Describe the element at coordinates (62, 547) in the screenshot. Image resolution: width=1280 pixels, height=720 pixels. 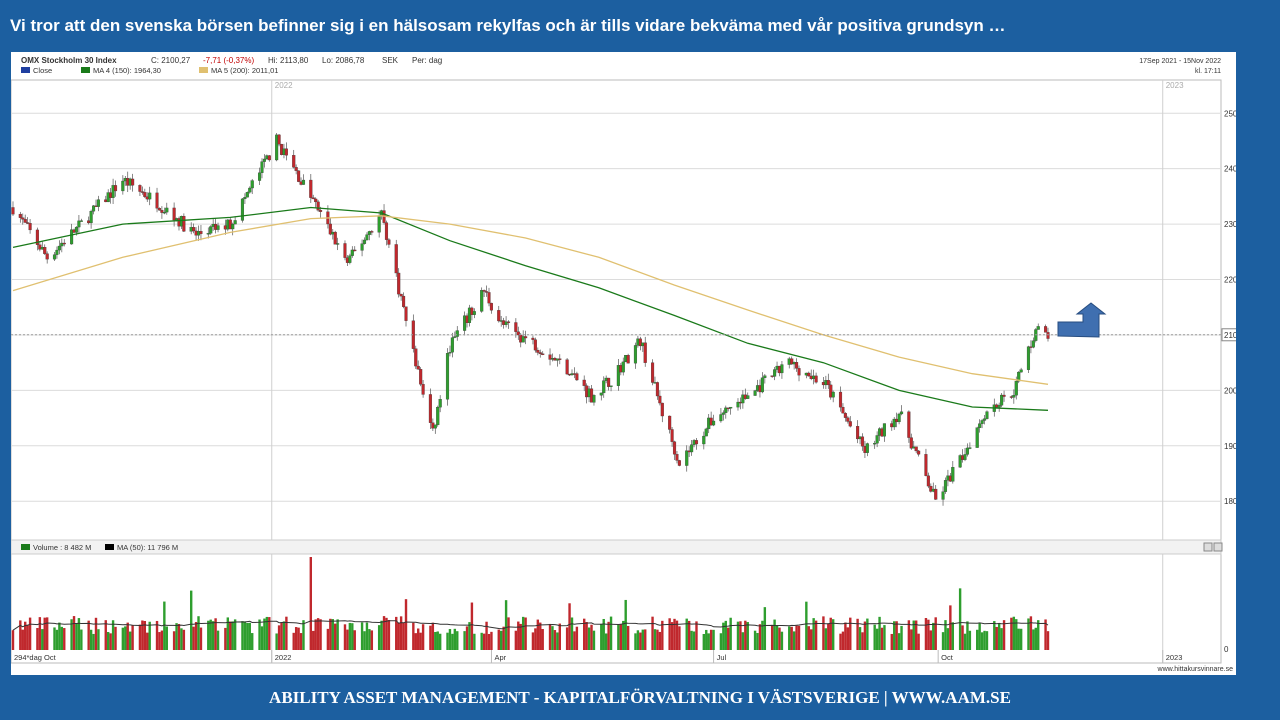
I see `legend-label: Volume : 8 482 M` at that location.